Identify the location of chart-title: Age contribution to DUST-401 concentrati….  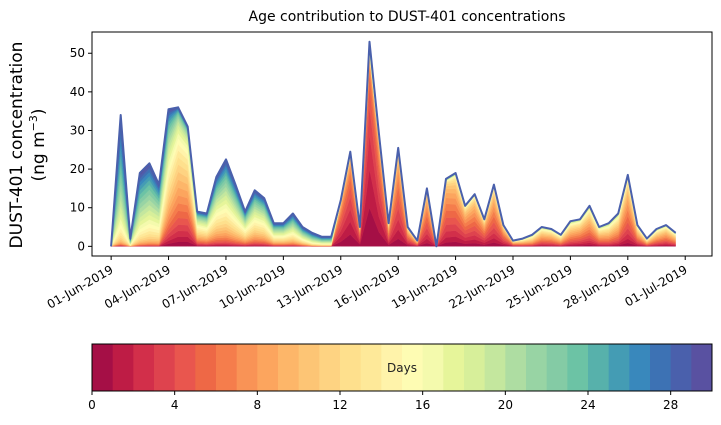
(407, 17).